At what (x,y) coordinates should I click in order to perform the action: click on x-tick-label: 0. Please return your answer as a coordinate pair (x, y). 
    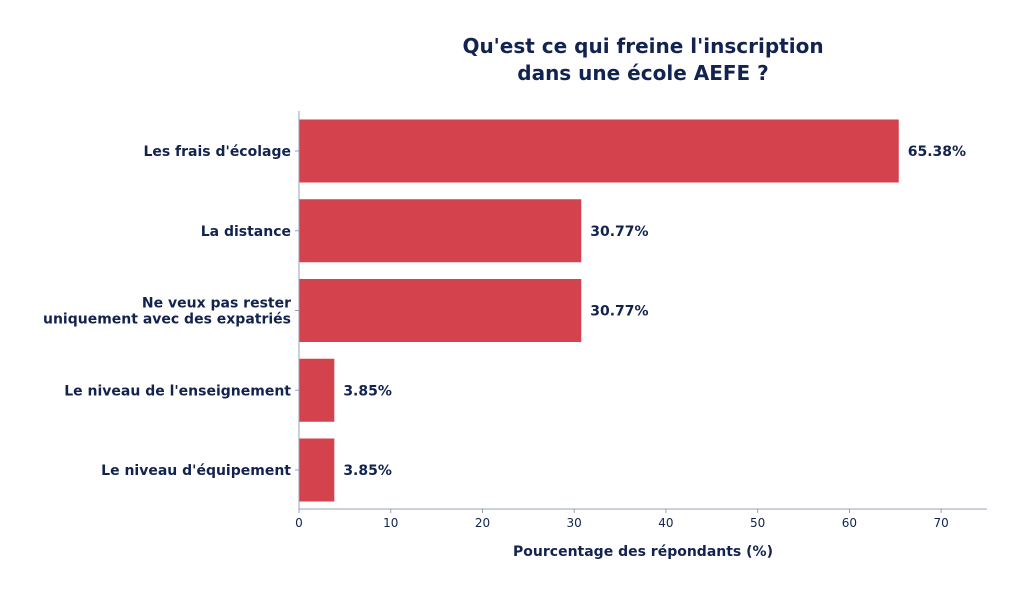
    Looking at the image, I should click on (299, 523).